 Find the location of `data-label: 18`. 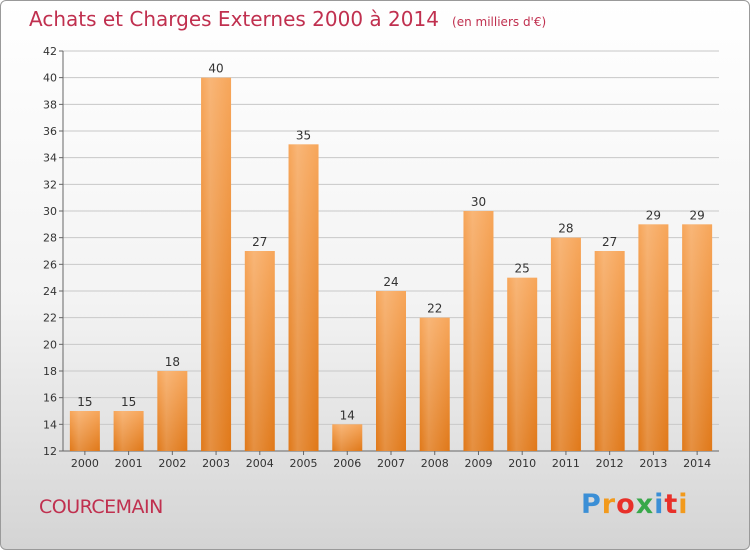

data-label: 18 is located at coordinates (172, 362).